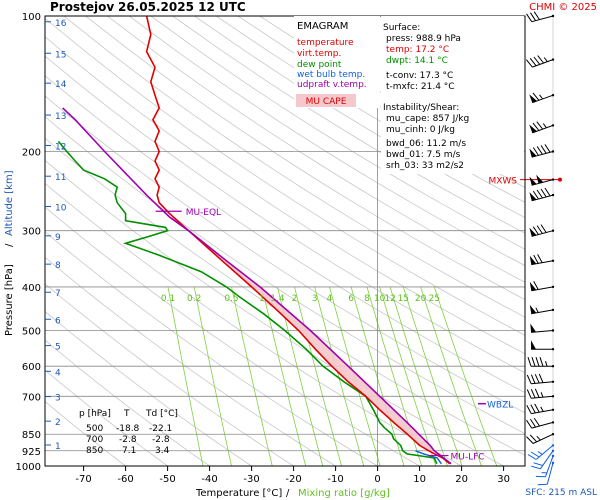 The image size is (600, 500). I want to click on legend-temperature: temperature, so click(325, 43).